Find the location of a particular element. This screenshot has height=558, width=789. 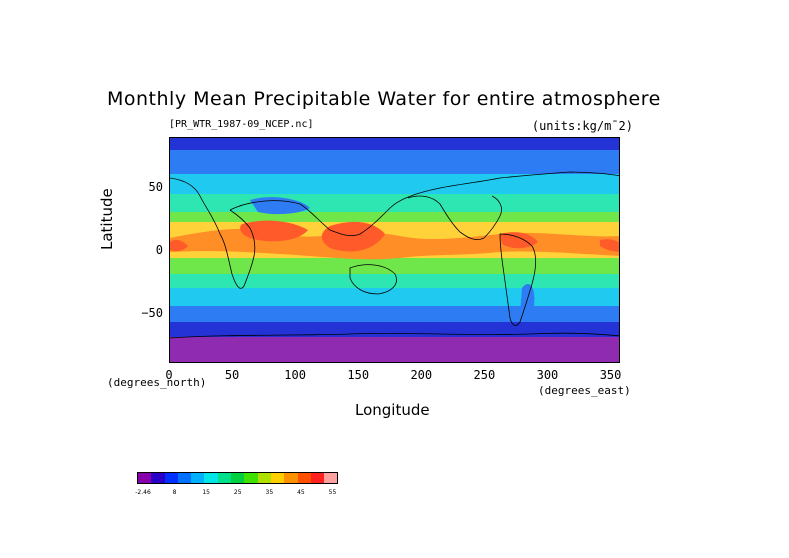

africa-coast is located at coordinates (213, 233).